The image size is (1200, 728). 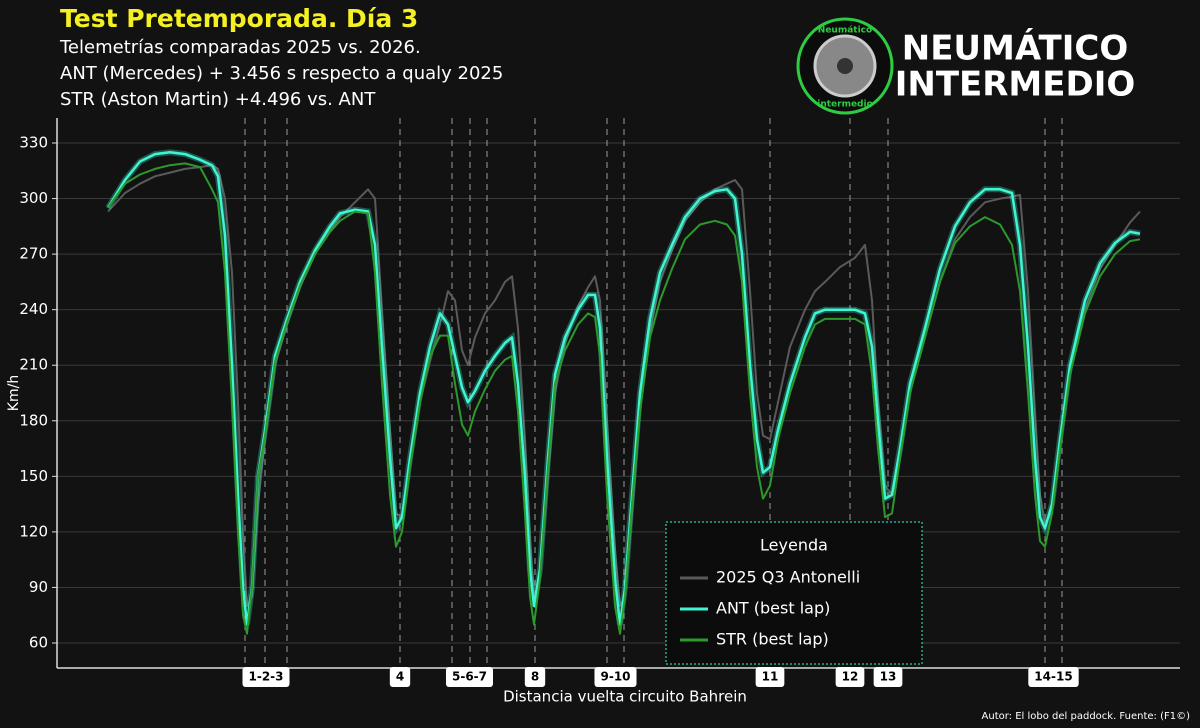 I want to click on y-tick-label: 210, so click(x=33, y=365).